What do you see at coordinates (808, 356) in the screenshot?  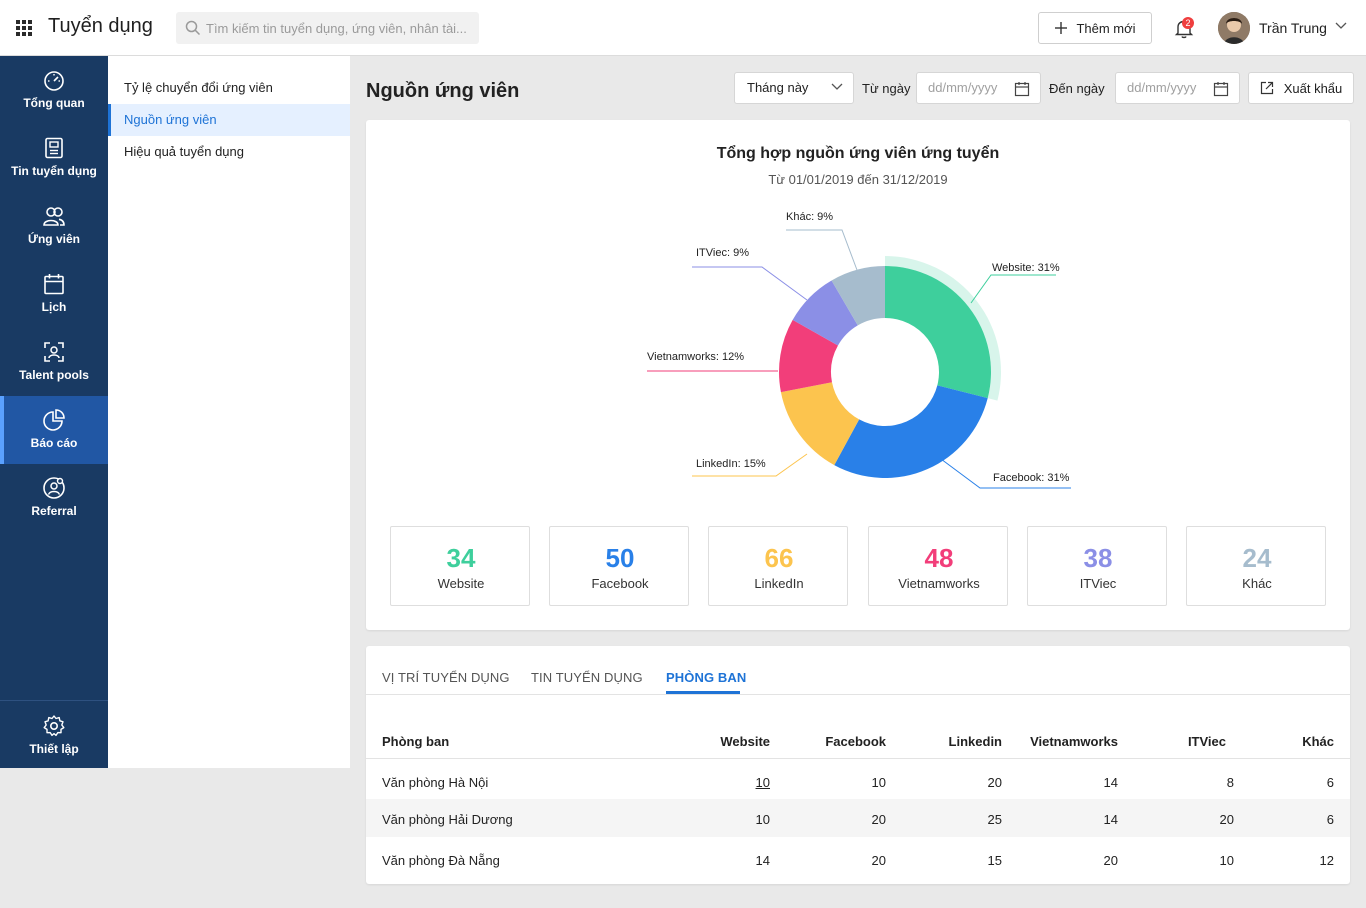 I see `slice-vietnamworks` at bounding box center [808, 356].